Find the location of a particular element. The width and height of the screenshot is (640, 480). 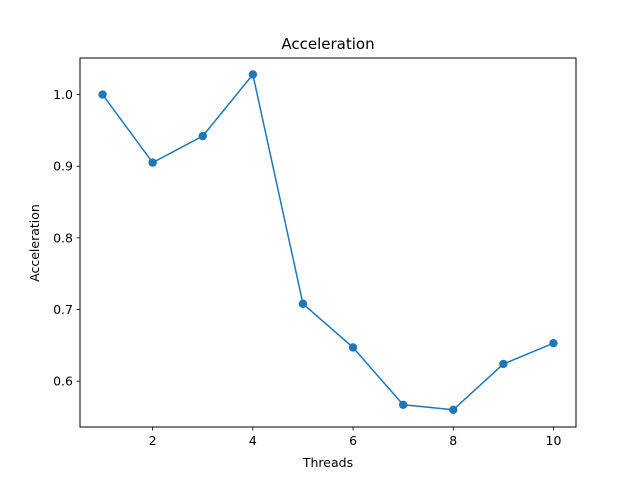

x-tick-label: 4 is located at coordinates (253, 440).